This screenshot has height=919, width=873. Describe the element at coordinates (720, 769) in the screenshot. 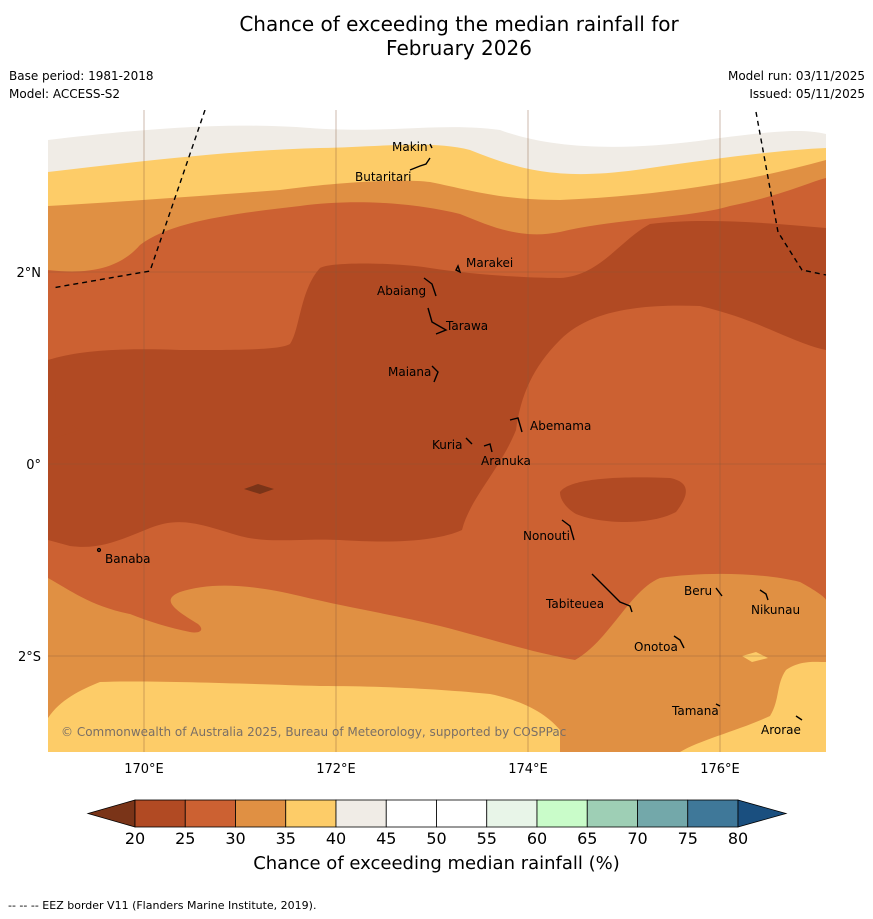

I see `x-tick-176e: 176°E` at that location.